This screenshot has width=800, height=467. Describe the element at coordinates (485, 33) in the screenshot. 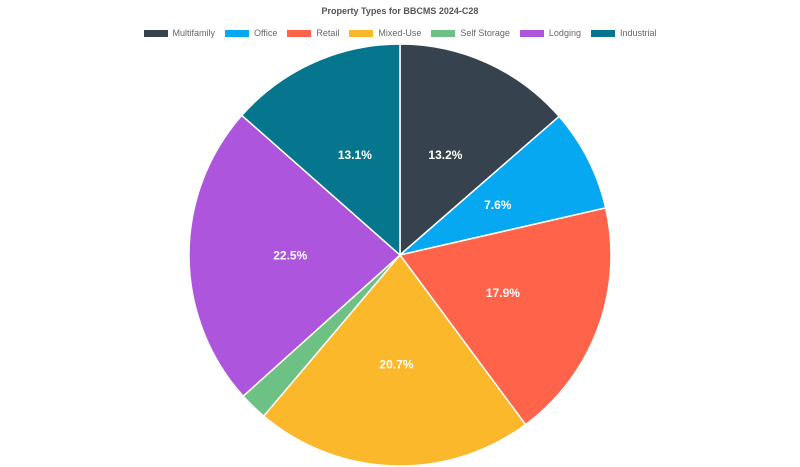

I see `legend-label: Self Storage` at that location.